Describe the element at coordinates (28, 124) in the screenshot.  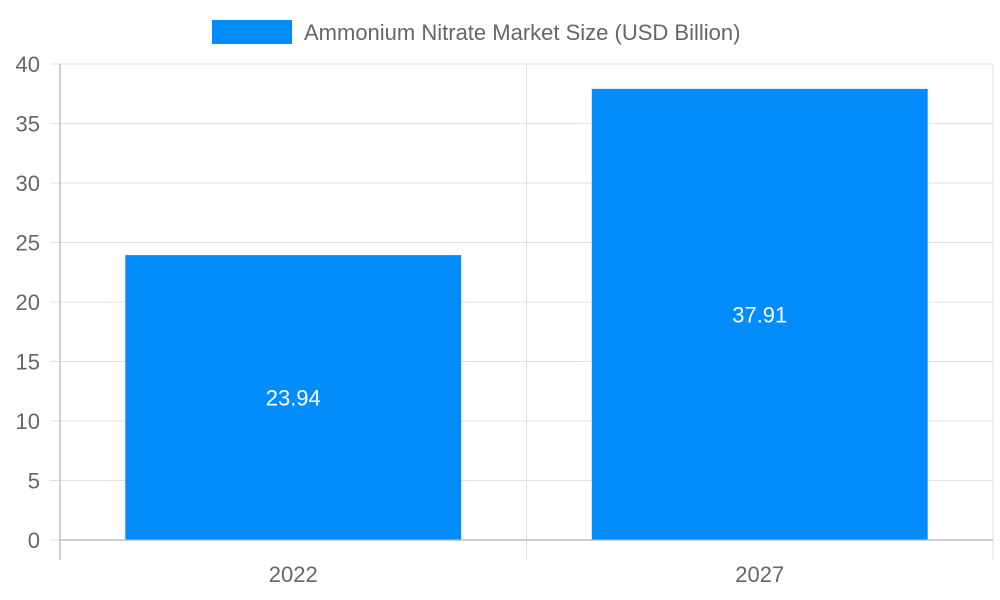
I see `y-tick-label: 35` at that location.